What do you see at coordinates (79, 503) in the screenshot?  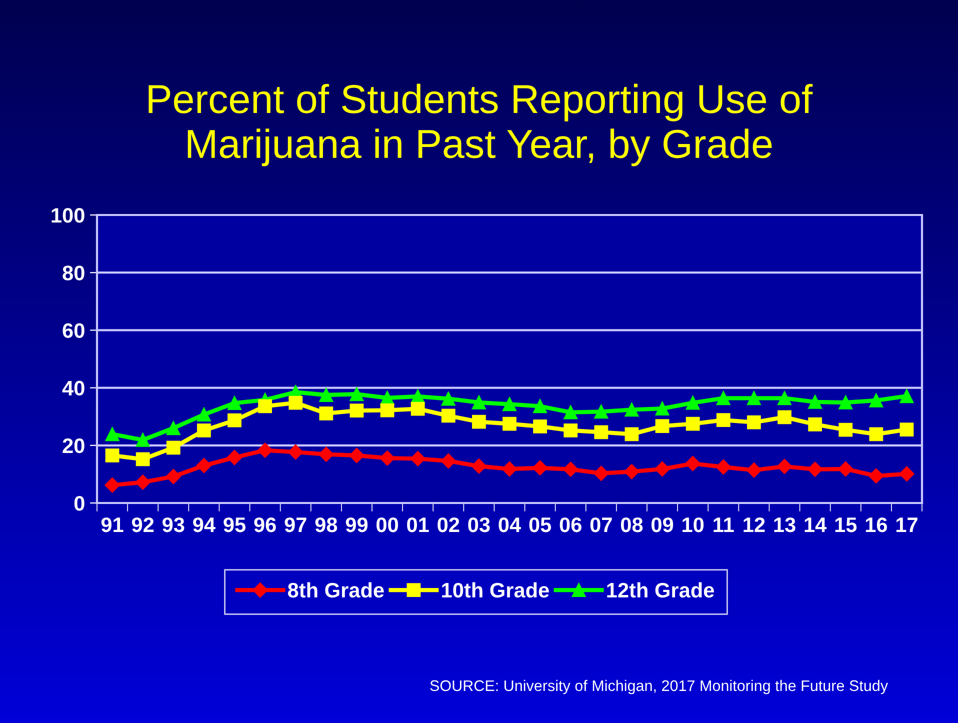 I see `y-tick-label: 0` at bounding box center [79, 503].